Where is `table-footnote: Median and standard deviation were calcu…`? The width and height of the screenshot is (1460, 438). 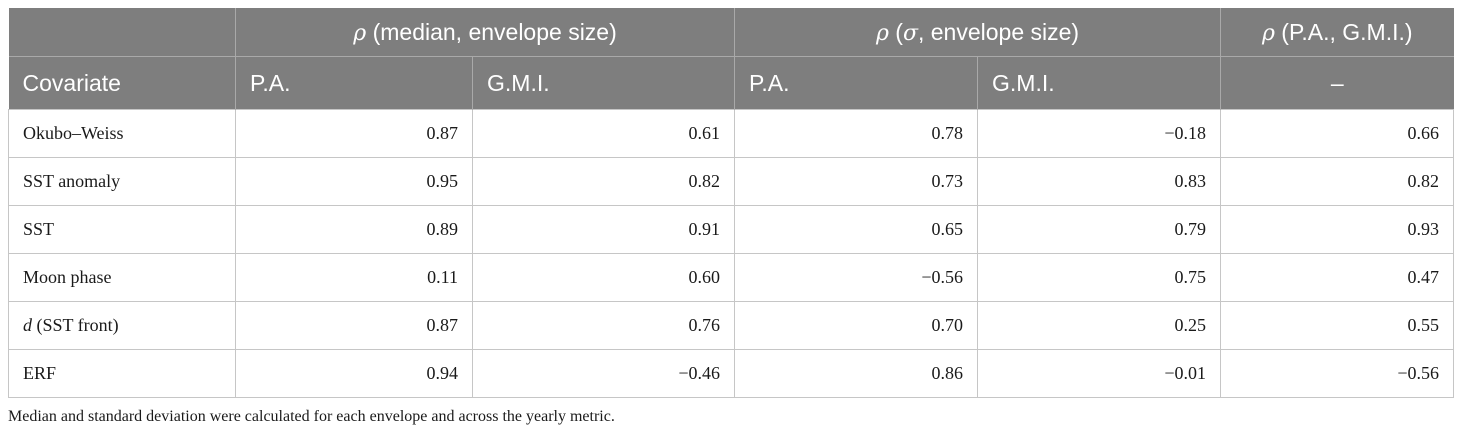 table-footnote: Median and standard deviation were calcu… is located at coordinates (311, 416).